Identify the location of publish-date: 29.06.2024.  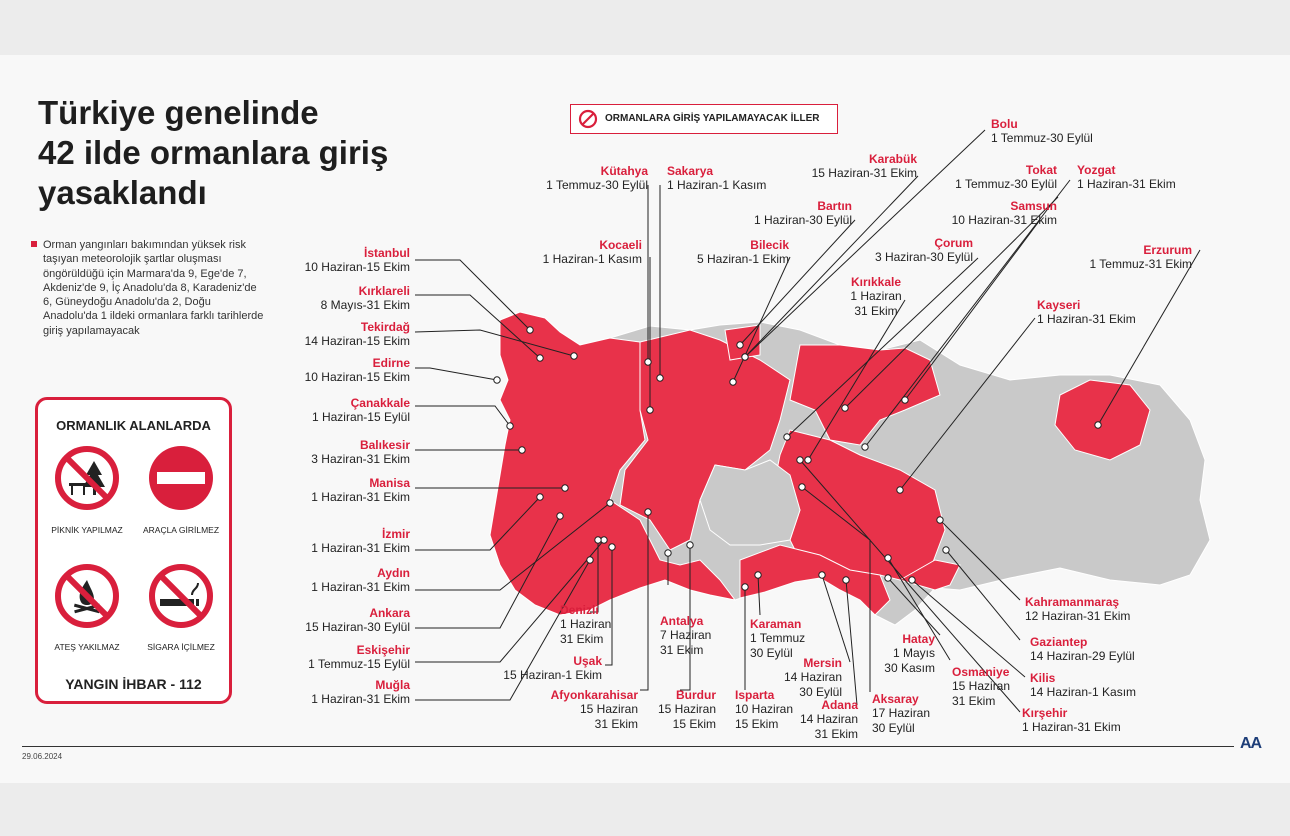
(42, 756).